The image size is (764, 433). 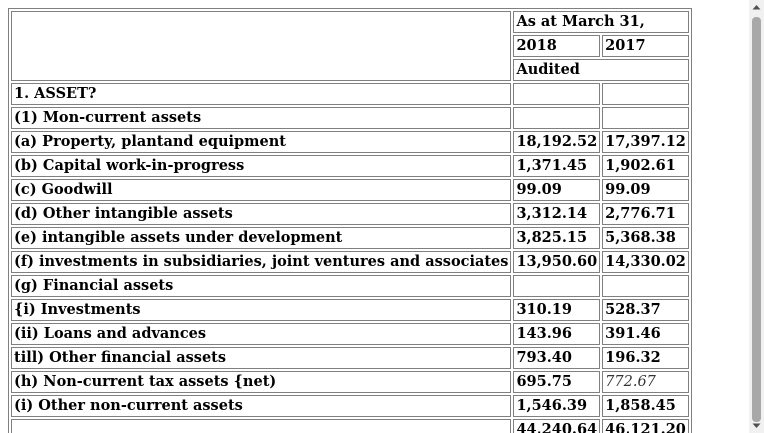 What do you see at coordinates (261, 310) in the screenshot?
I see `row-label: {i) Investments` at bounding box center [261, 310].